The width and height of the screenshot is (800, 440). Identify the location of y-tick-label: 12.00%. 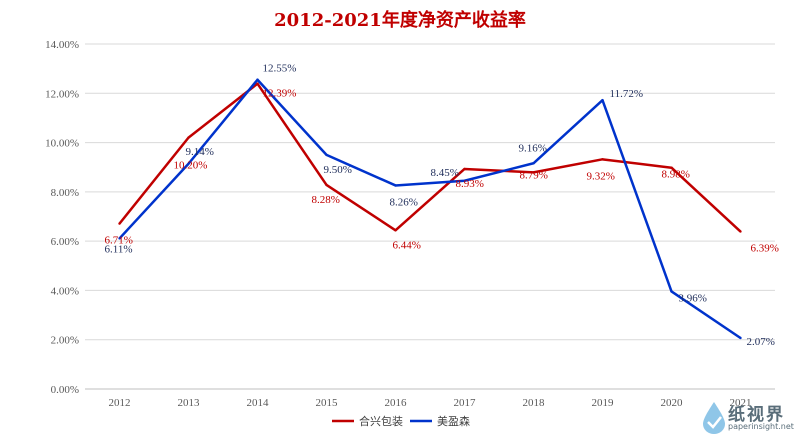
(62, 94).